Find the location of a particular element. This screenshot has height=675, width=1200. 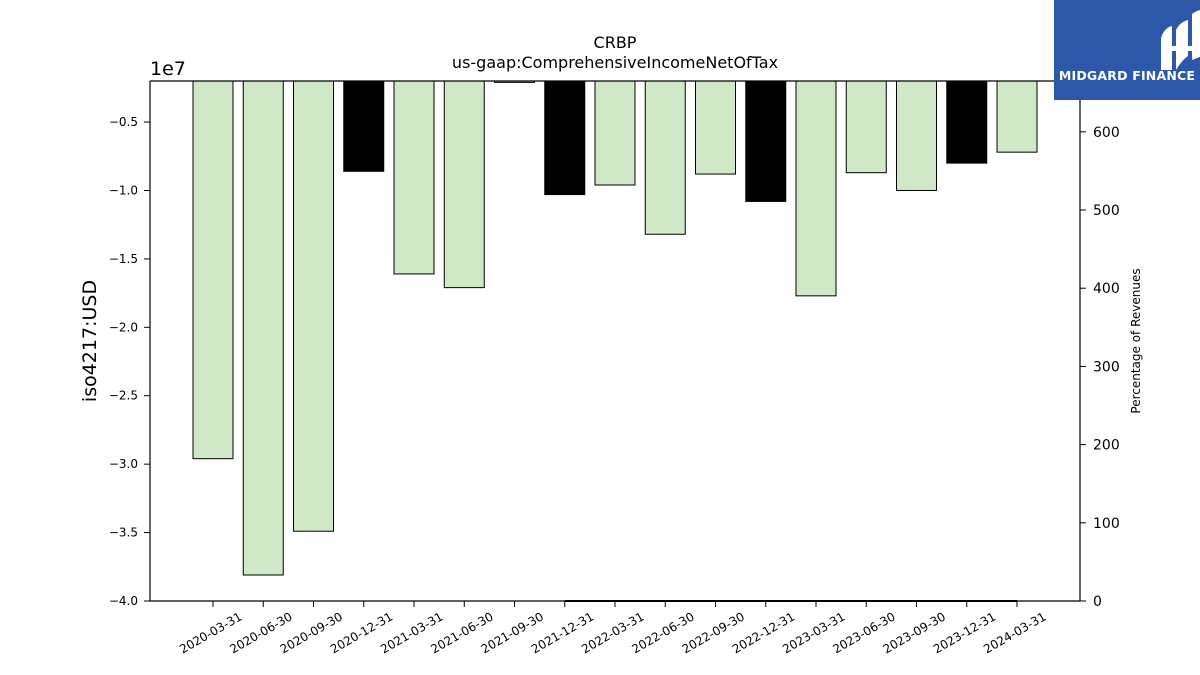

secondary-y-axis-label: Percentage of Revenues is located at coordinates (1136, 340).